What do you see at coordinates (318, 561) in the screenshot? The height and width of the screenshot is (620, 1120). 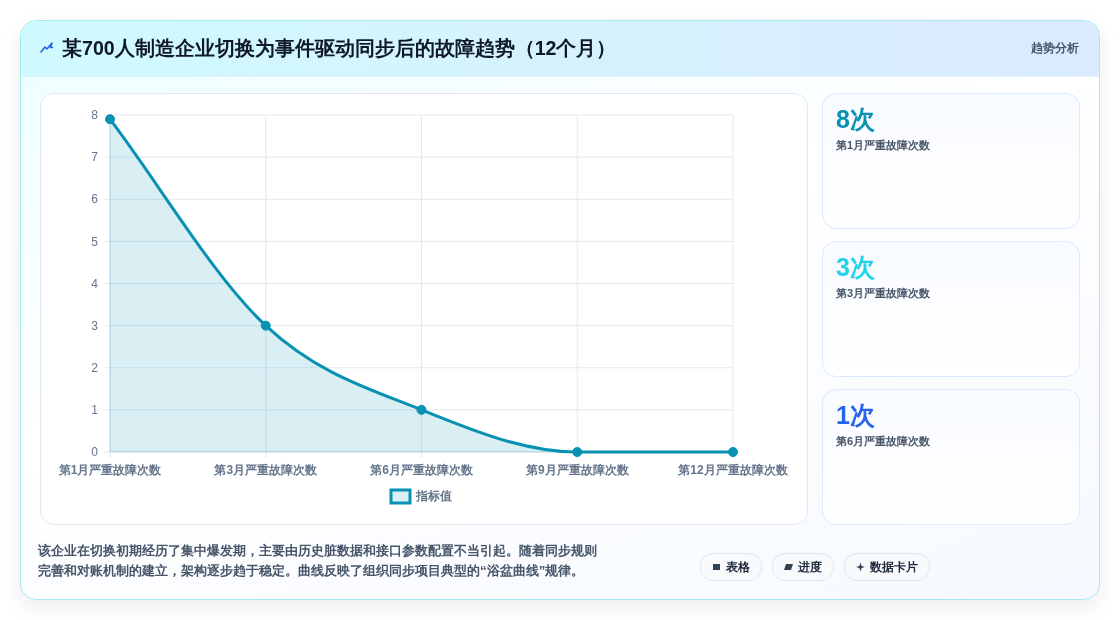 I see `text: 该企业在切换初期经历了集中爆发期，主要由历史脏数据和接口参数配置不当引起。随着同步规则完善和对账机制的建立，架构逐步趋于稳定。曲线反映了组织同步项目典型的“浴盆曲线”规律。` at bounding box center [318, 561].